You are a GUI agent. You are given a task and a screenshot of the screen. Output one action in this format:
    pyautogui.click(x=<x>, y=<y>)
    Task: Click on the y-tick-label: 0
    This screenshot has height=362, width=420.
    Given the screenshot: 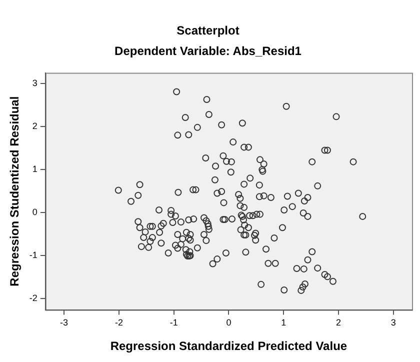 What is the action you would take?
    pyautogui.click(x=35, y=212)
    